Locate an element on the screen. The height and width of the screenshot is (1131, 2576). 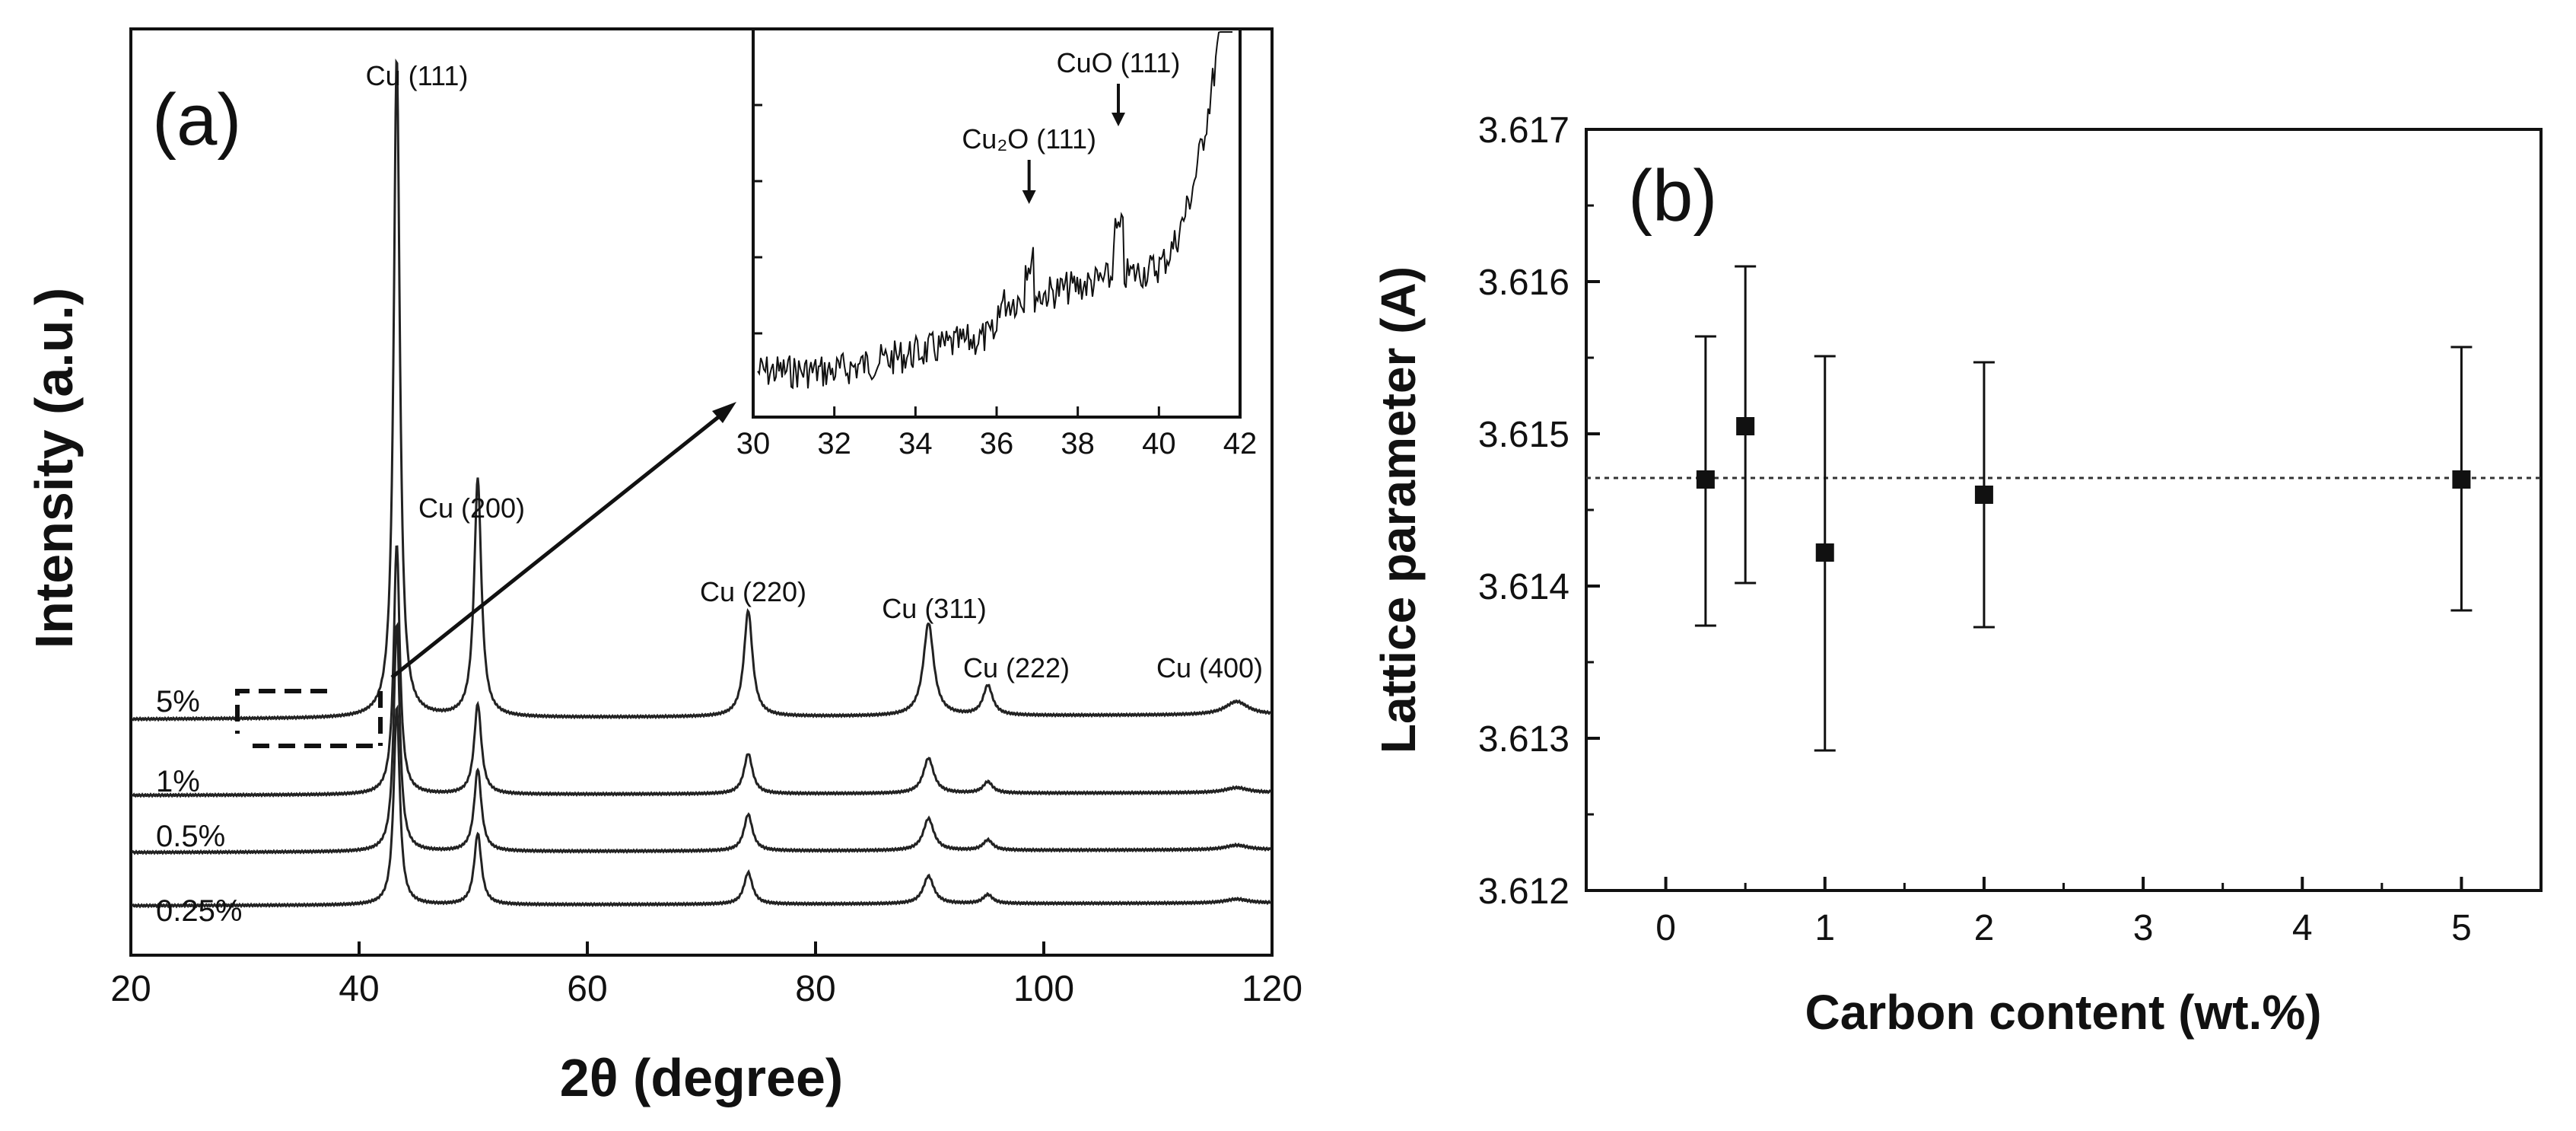
inset-pattern is located at coordinates (995, 210).